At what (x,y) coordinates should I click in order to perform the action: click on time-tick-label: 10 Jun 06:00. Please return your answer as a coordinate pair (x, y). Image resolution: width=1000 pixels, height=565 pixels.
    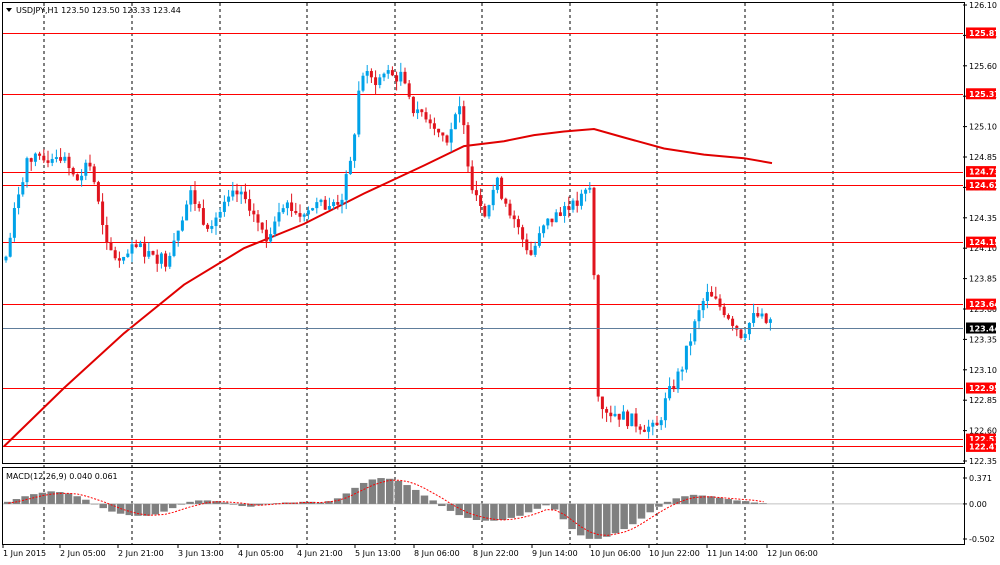
    Looking at the image, I should click on (615, 553).